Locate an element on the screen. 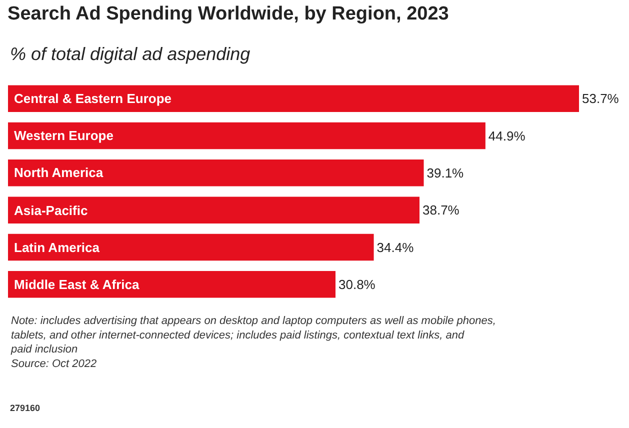  text: 279160 is located at coordinates (25, 408).